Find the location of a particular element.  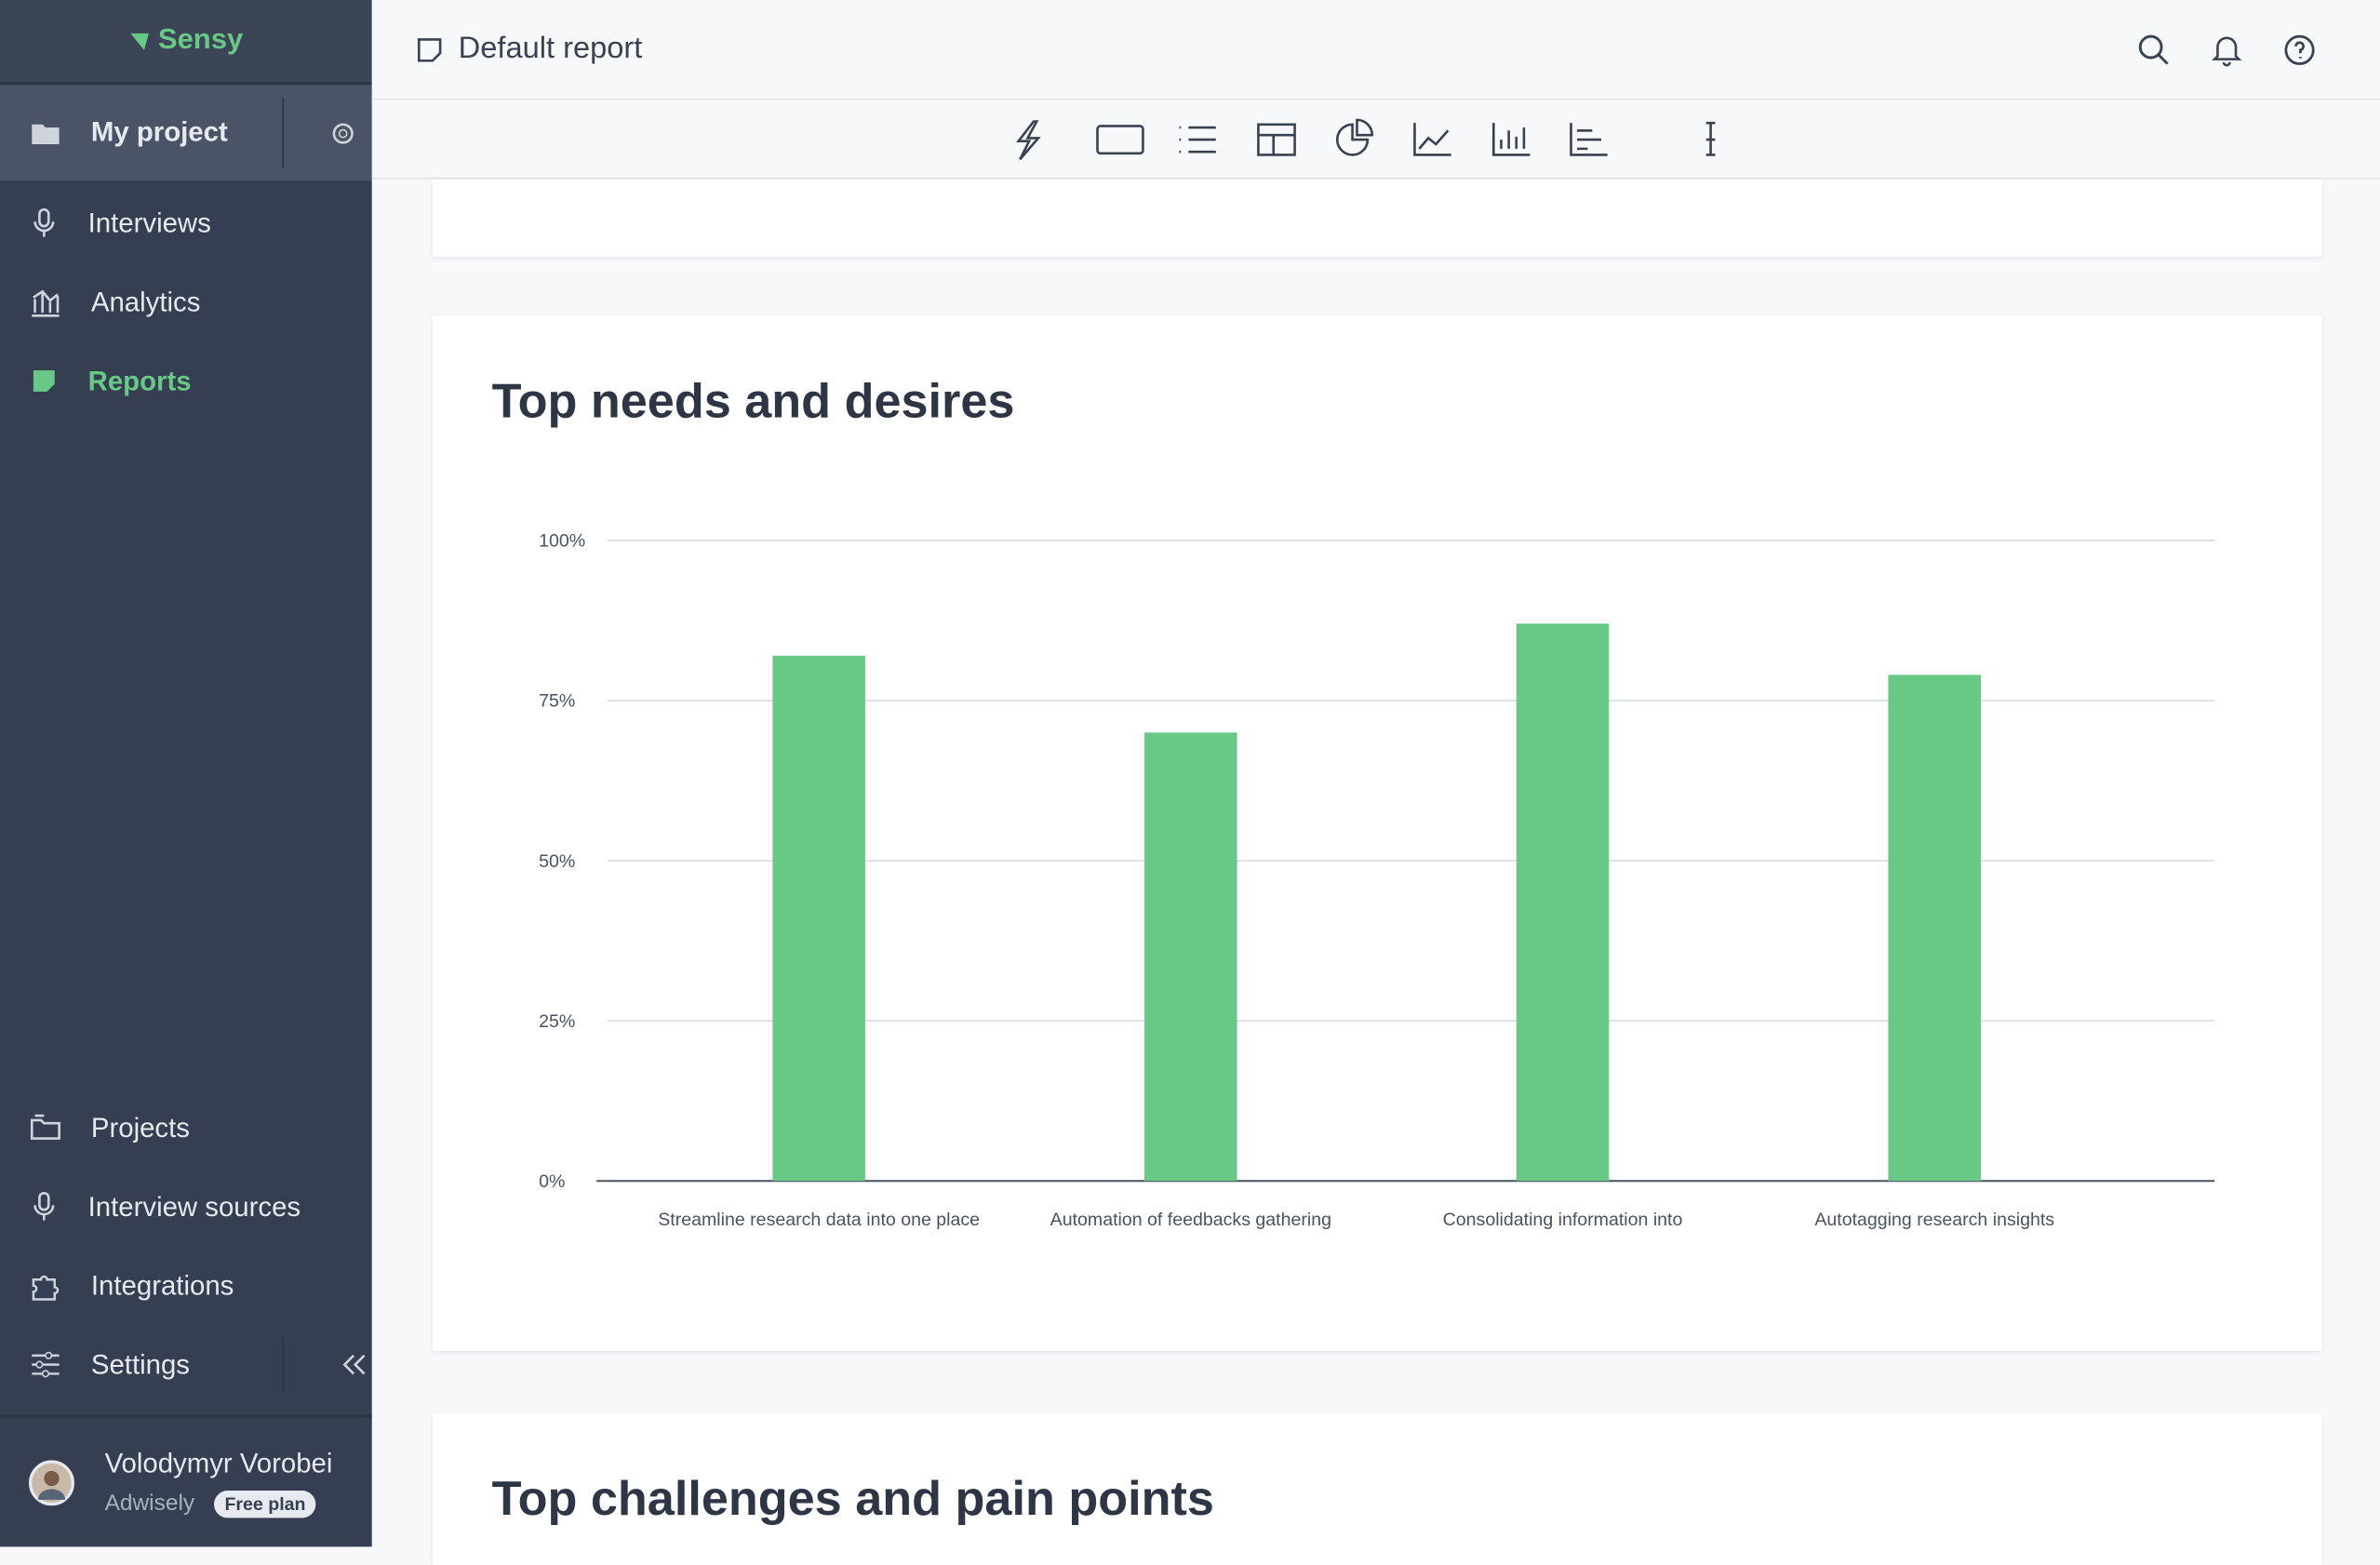

settings-icon is located at coordinates (343, 132).